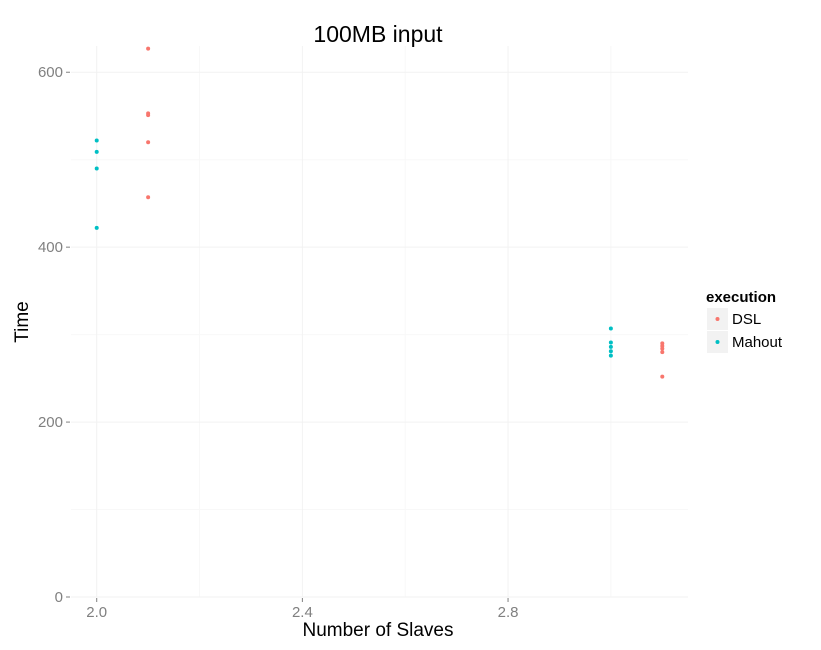  I want to click on legend: execution DSL Mahout, so click(744, 321).